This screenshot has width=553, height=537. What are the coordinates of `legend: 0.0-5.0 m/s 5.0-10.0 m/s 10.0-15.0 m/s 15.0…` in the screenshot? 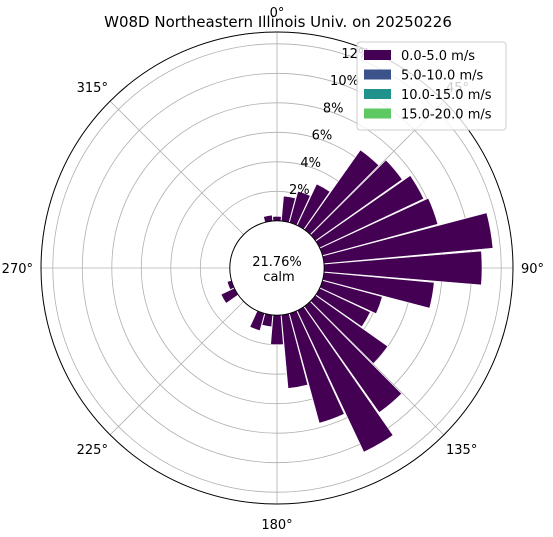 It's located at (431, 86).